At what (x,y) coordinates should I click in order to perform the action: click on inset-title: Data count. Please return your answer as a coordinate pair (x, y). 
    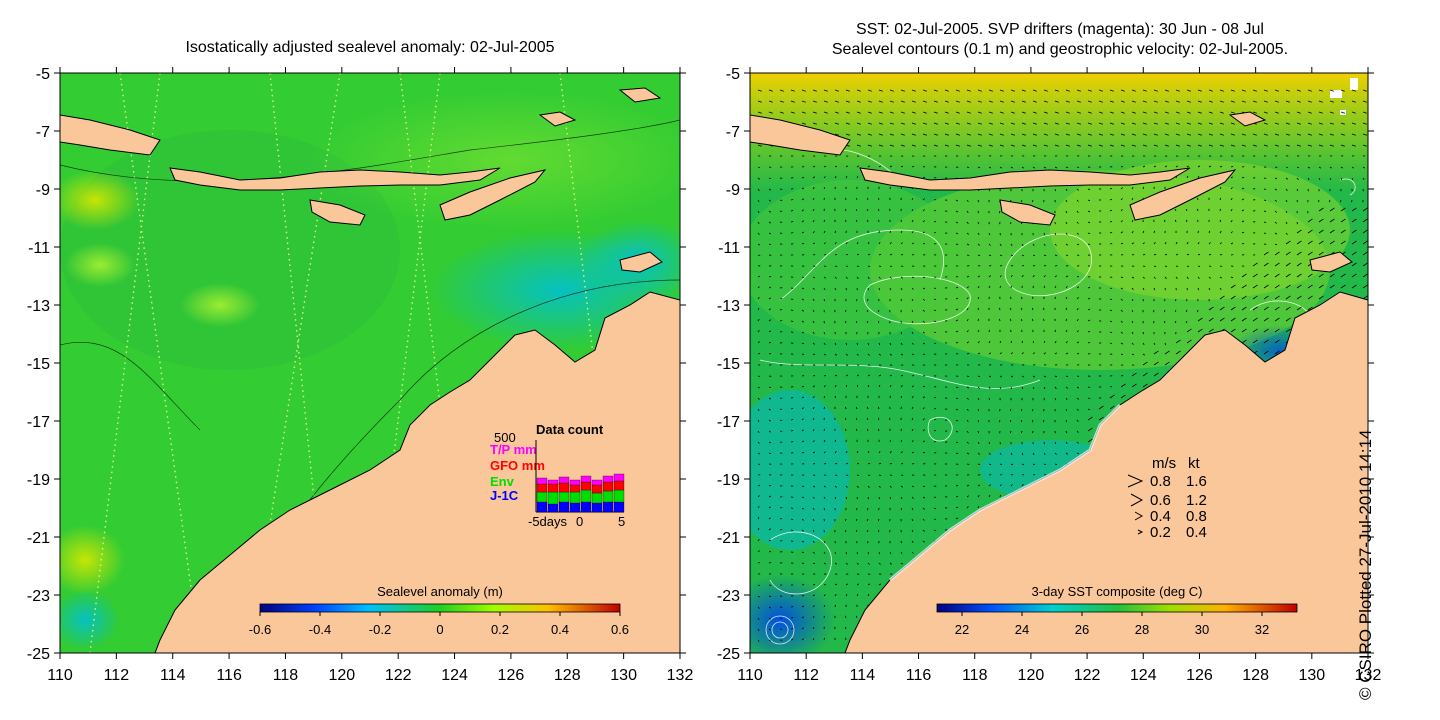
    Looking at the image, I should click on (570, 429).